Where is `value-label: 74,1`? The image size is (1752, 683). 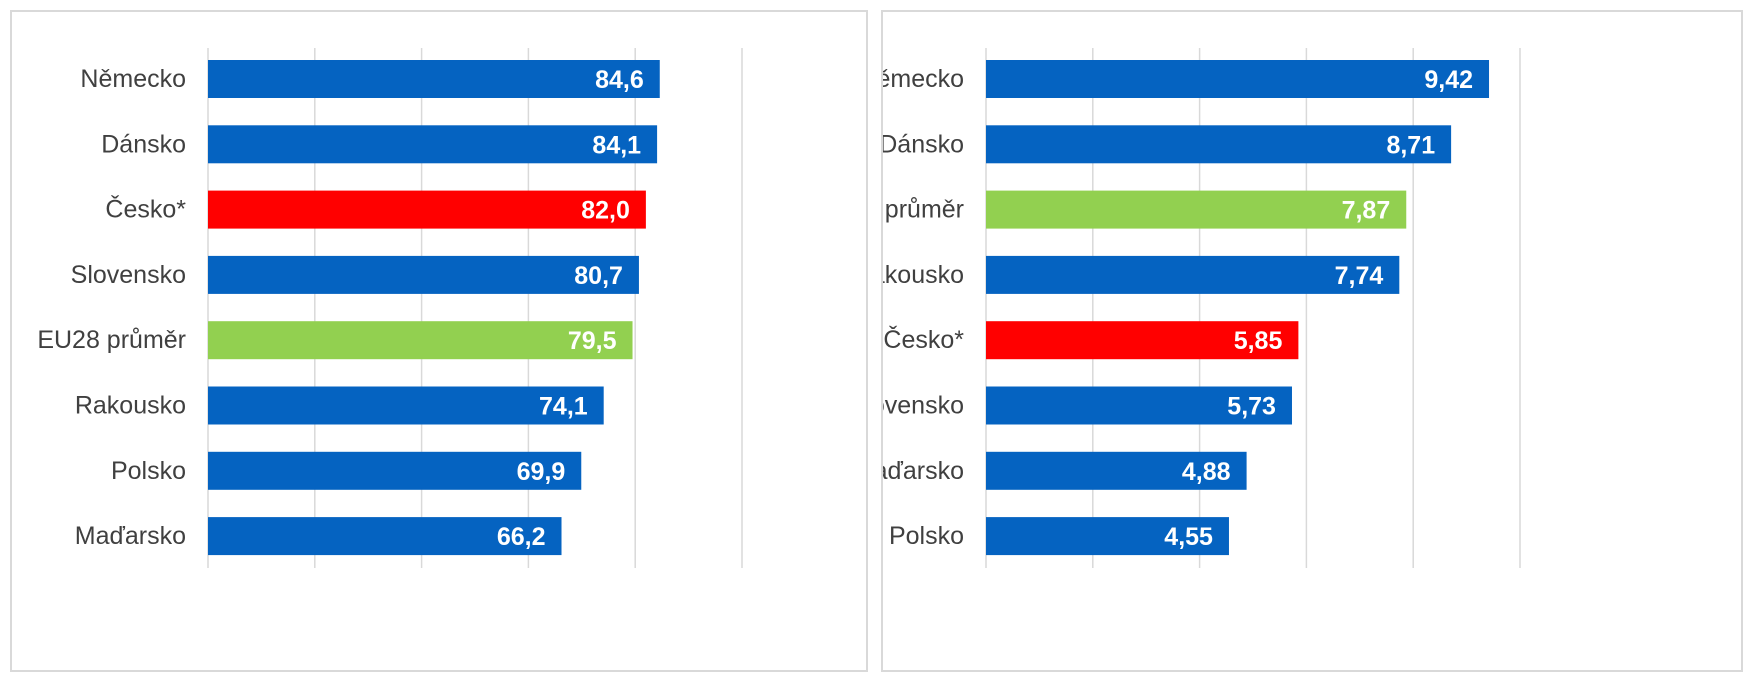
value-label: 74,1 is located at coordinates (563, 407).